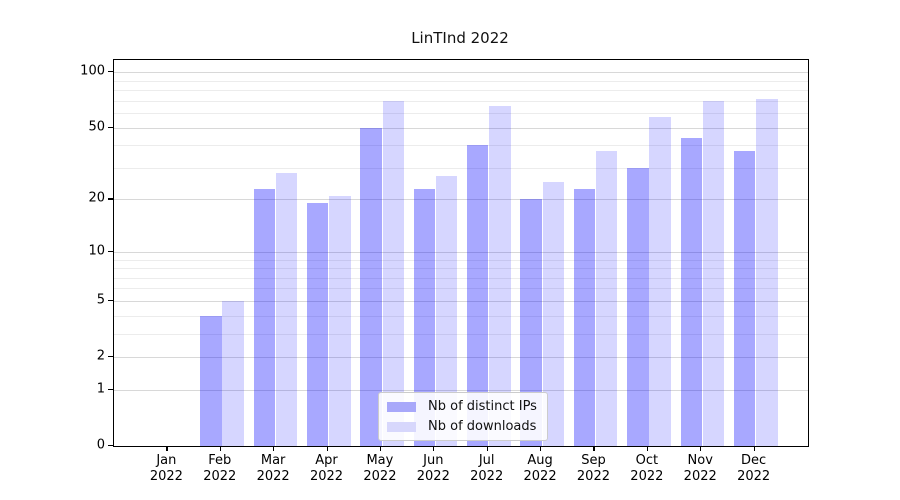 This screenshot has width=900, height=500. I want to click on bar-apr-downloads, so click(340, 320).